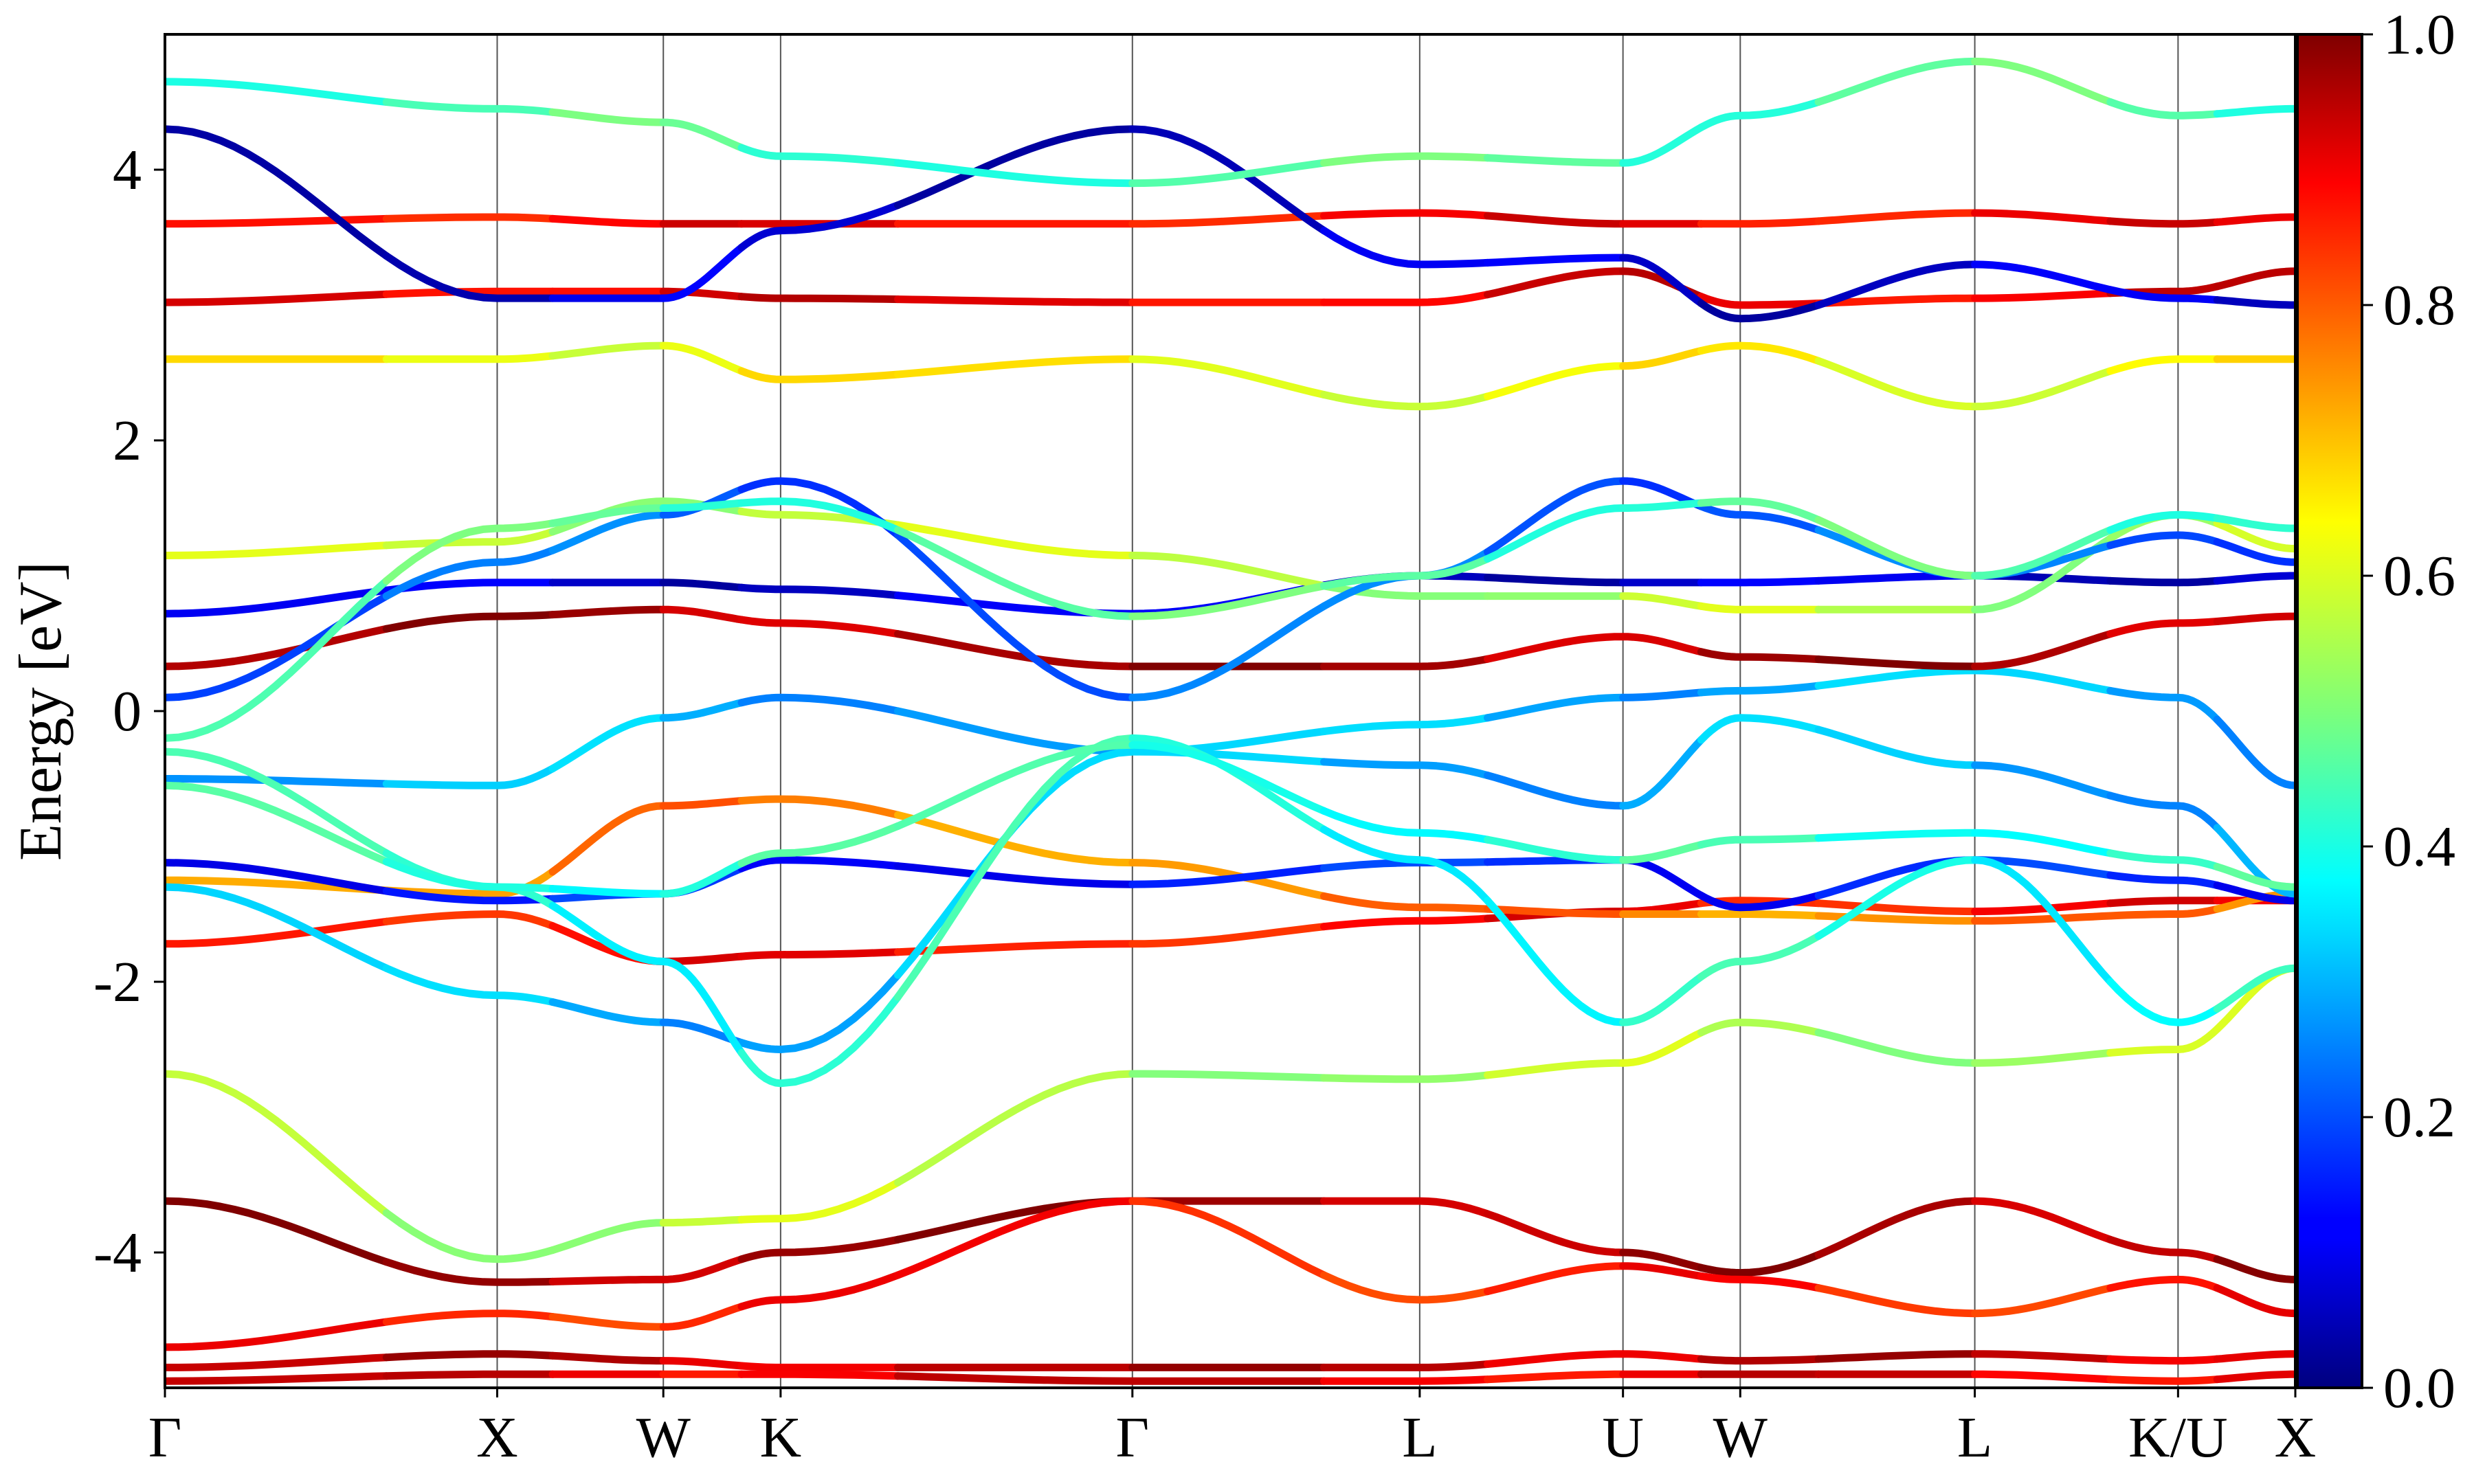 This screenshot has height=1484, width=2474. I want to click on y-axis-label: Energy [eV], so click(41, 711).